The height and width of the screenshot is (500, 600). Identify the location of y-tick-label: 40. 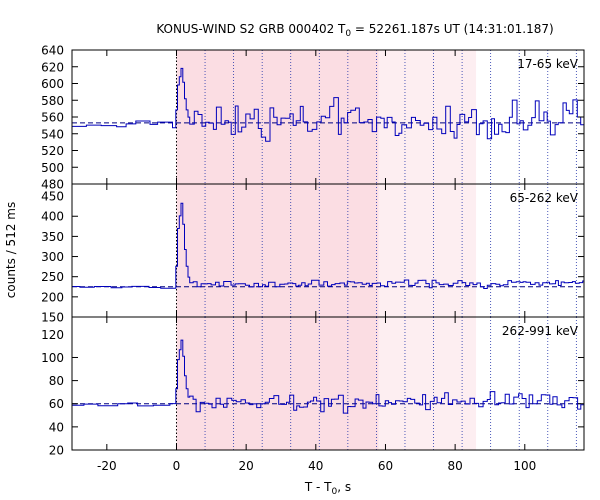
(56, 427).